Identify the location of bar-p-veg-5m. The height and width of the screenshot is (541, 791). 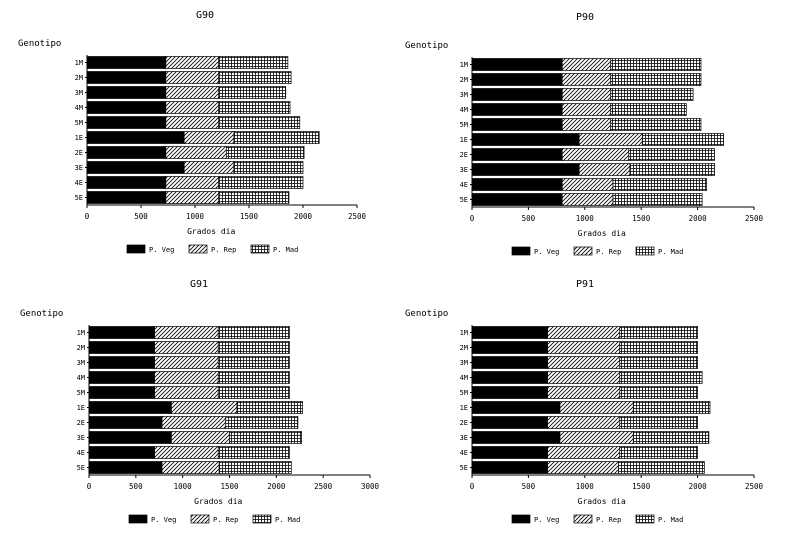
(517, 124).